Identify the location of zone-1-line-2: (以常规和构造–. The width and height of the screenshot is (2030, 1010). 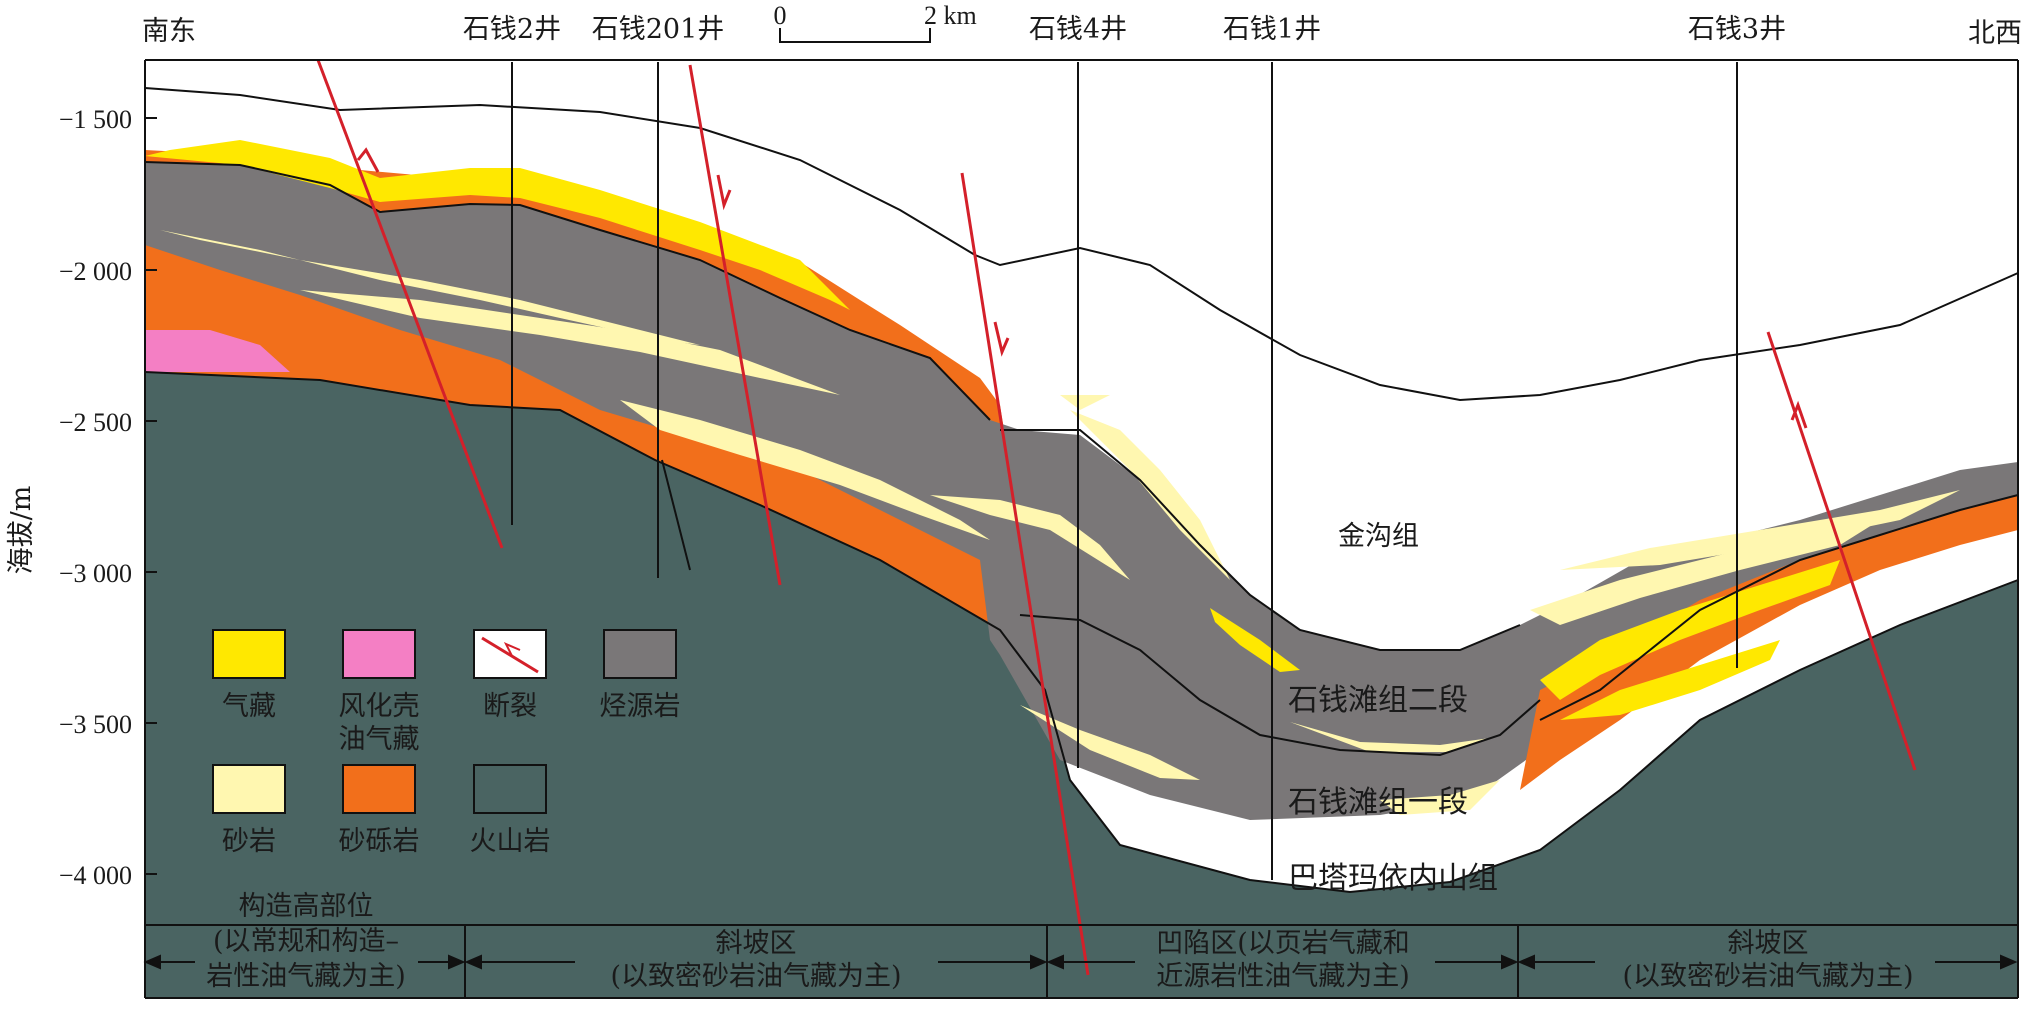
(306, 941).